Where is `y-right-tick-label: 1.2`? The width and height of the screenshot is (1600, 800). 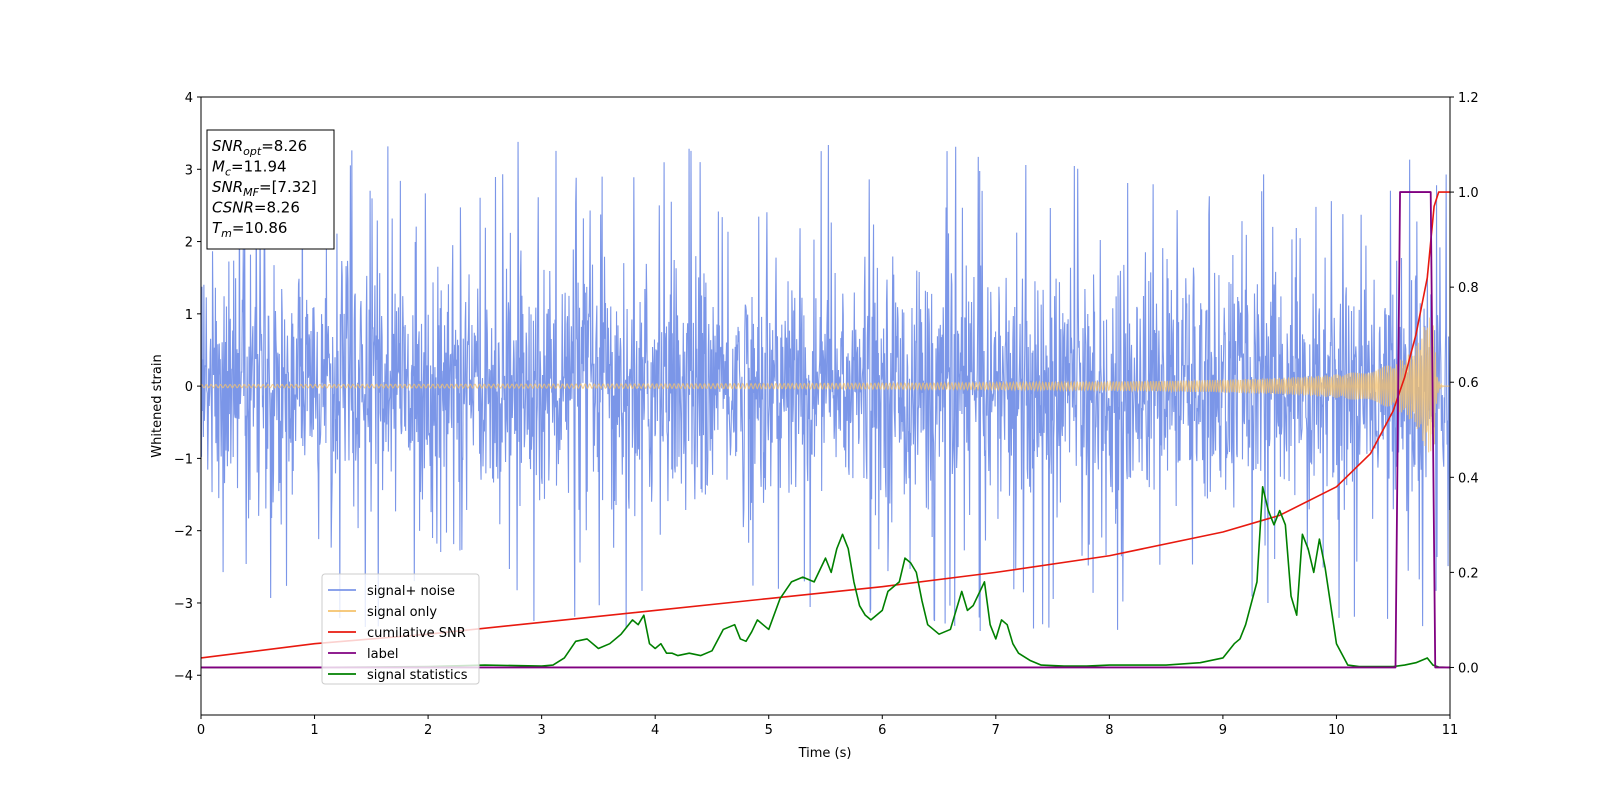 y-right-tick-label: 1.2 is located at coordinates (1468, 98).